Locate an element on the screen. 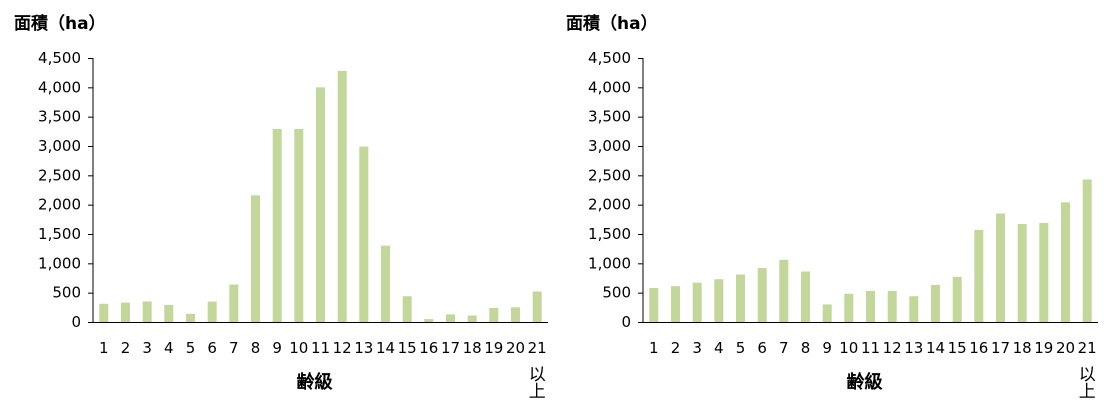  x-tick-label: 18 is located at coordinates (472, 348).